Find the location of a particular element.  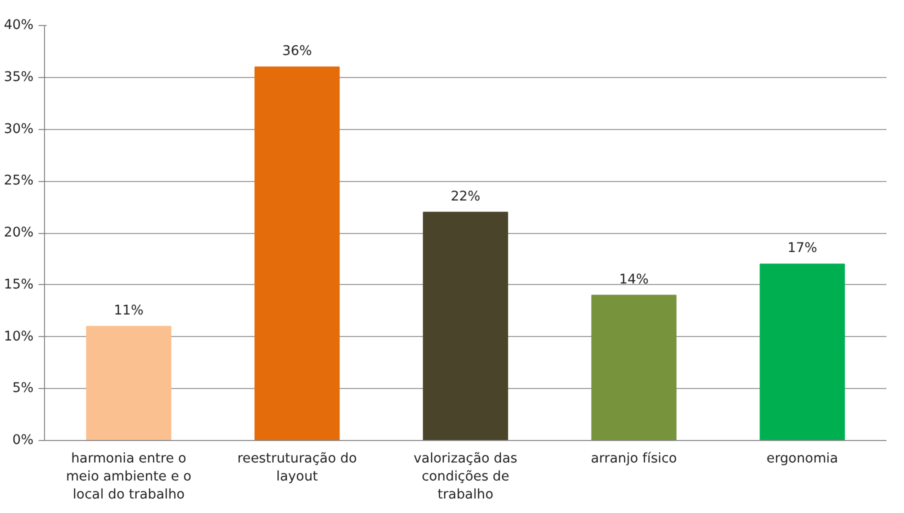

x-tick-label: ergonomia is located at coordinates (802, 459).